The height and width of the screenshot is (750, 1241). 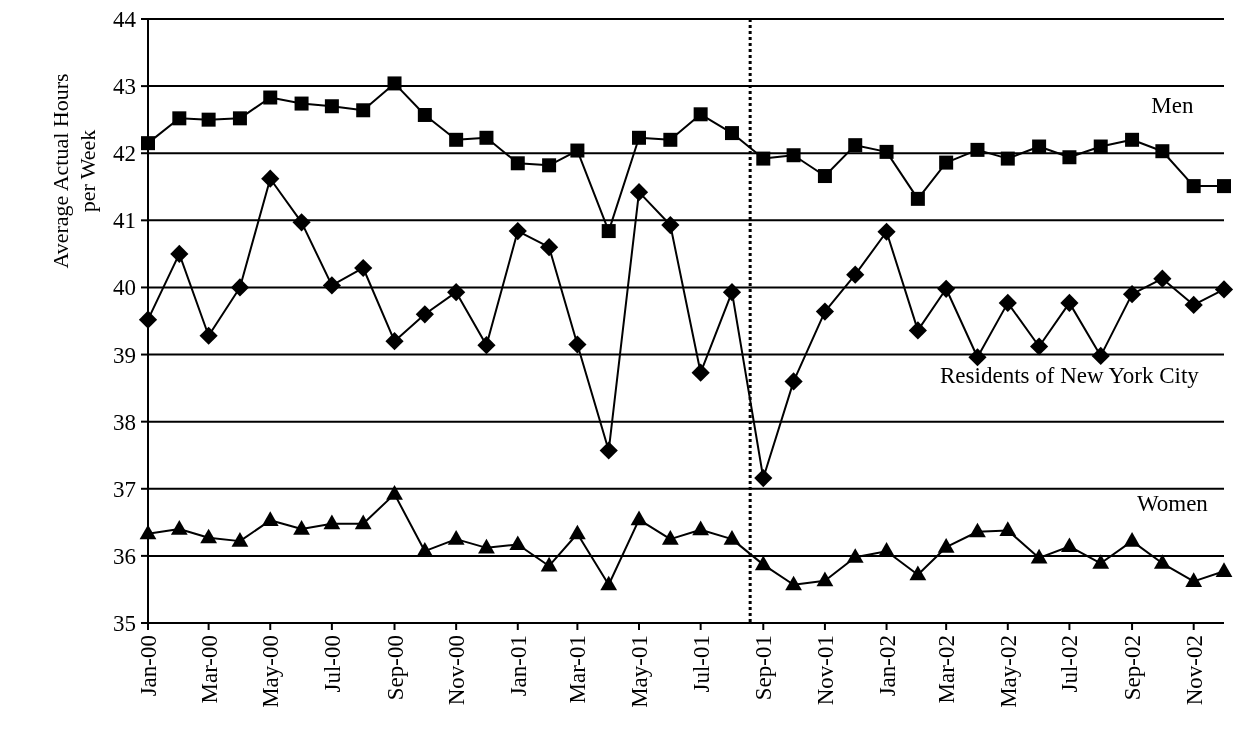 I want to click on y-tick-label: 43, so click(x=124, y=87).